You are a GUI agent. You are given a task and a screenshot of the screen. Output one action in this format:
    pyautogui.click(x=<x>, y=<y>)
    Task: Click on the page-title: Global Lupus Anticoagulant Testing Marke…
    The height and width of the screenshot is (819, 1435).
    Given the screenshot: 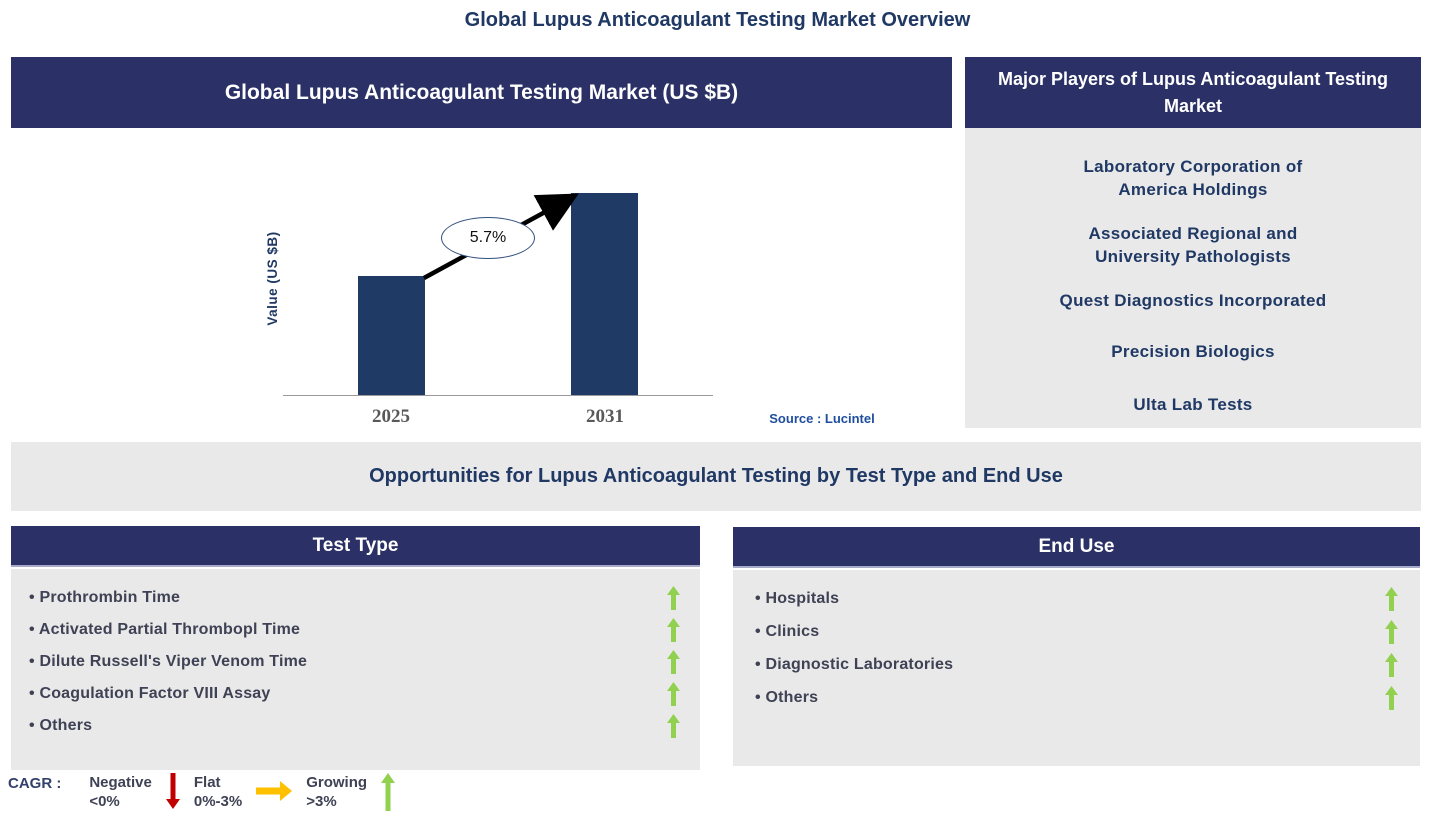 What is the action you would take?
    pyautogui.click(x=717, y=20)
    